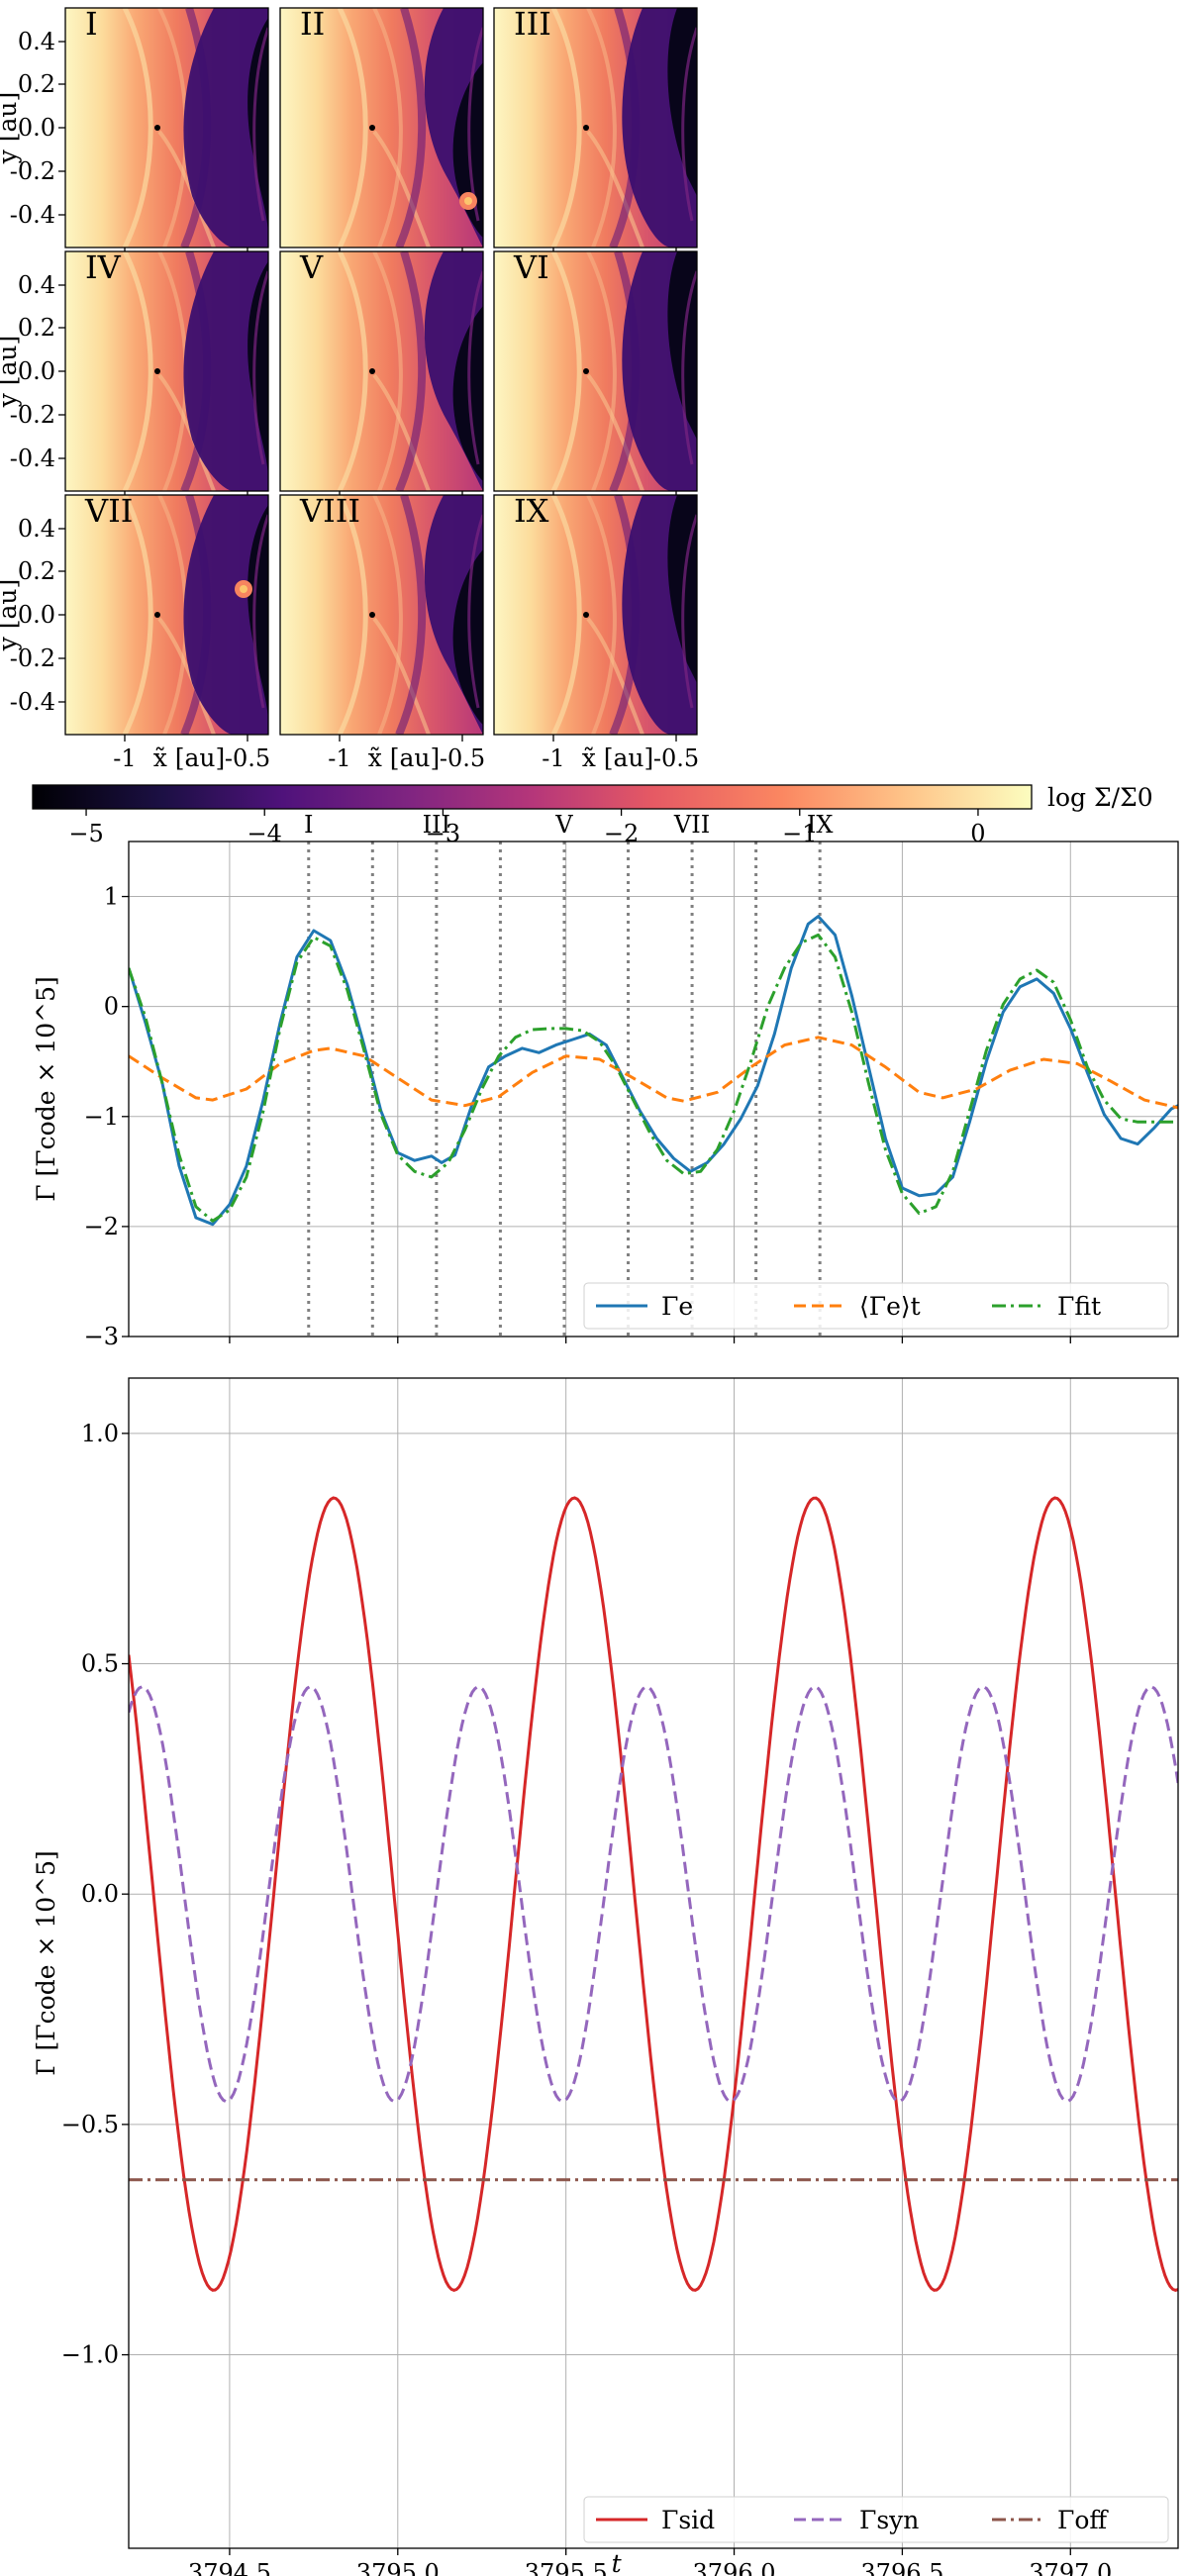  What do you see at coordinates (977, 834) in the screenshot?
I see `colorbar-tick-label: 0` at bounding box center [977, 834].